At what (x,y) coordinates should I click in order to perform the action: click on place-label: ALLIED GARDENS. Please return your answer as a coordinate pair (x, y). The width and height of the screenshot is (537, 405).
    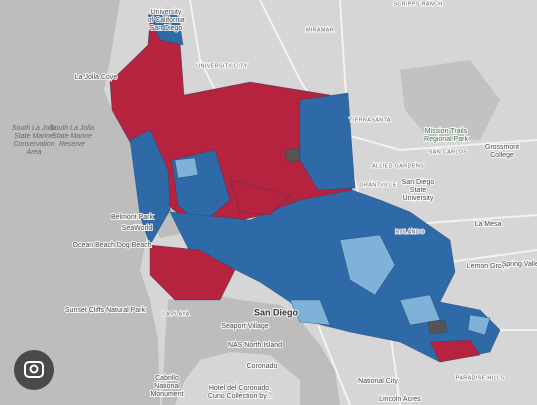
    Looking at the image, I should click on (398, 166).